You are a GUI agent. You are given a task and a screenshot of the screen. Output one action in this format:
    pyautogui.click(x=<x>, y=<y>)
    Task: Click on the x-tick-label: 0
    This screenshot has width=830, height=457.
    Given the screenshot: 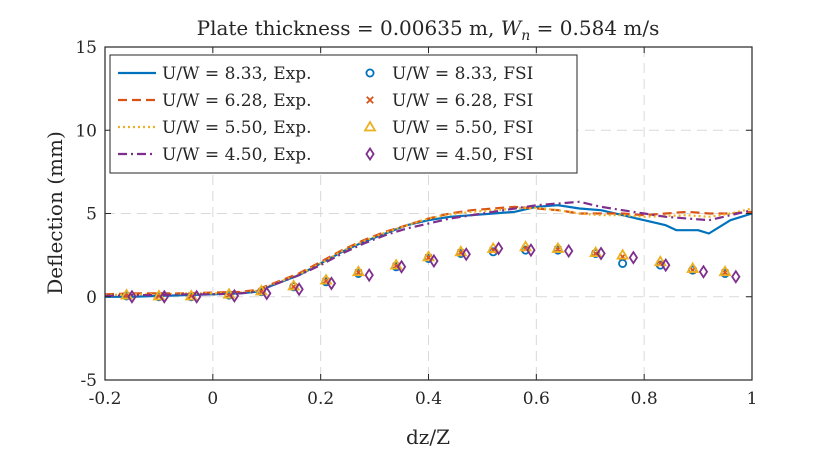 What is the action you would take?
    pyautogui.click(x=212, y=399)
    